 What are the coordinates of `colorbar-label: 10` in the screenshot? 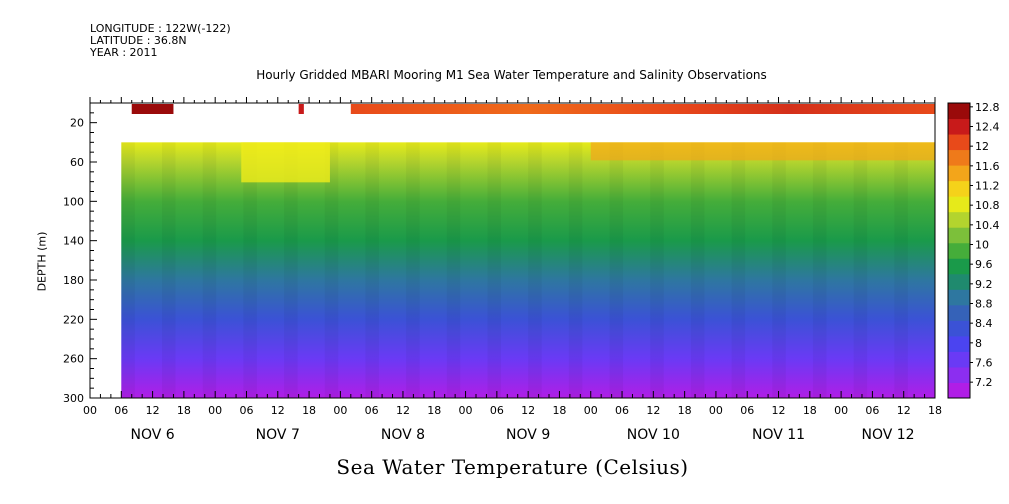 It's located at (982, 245).